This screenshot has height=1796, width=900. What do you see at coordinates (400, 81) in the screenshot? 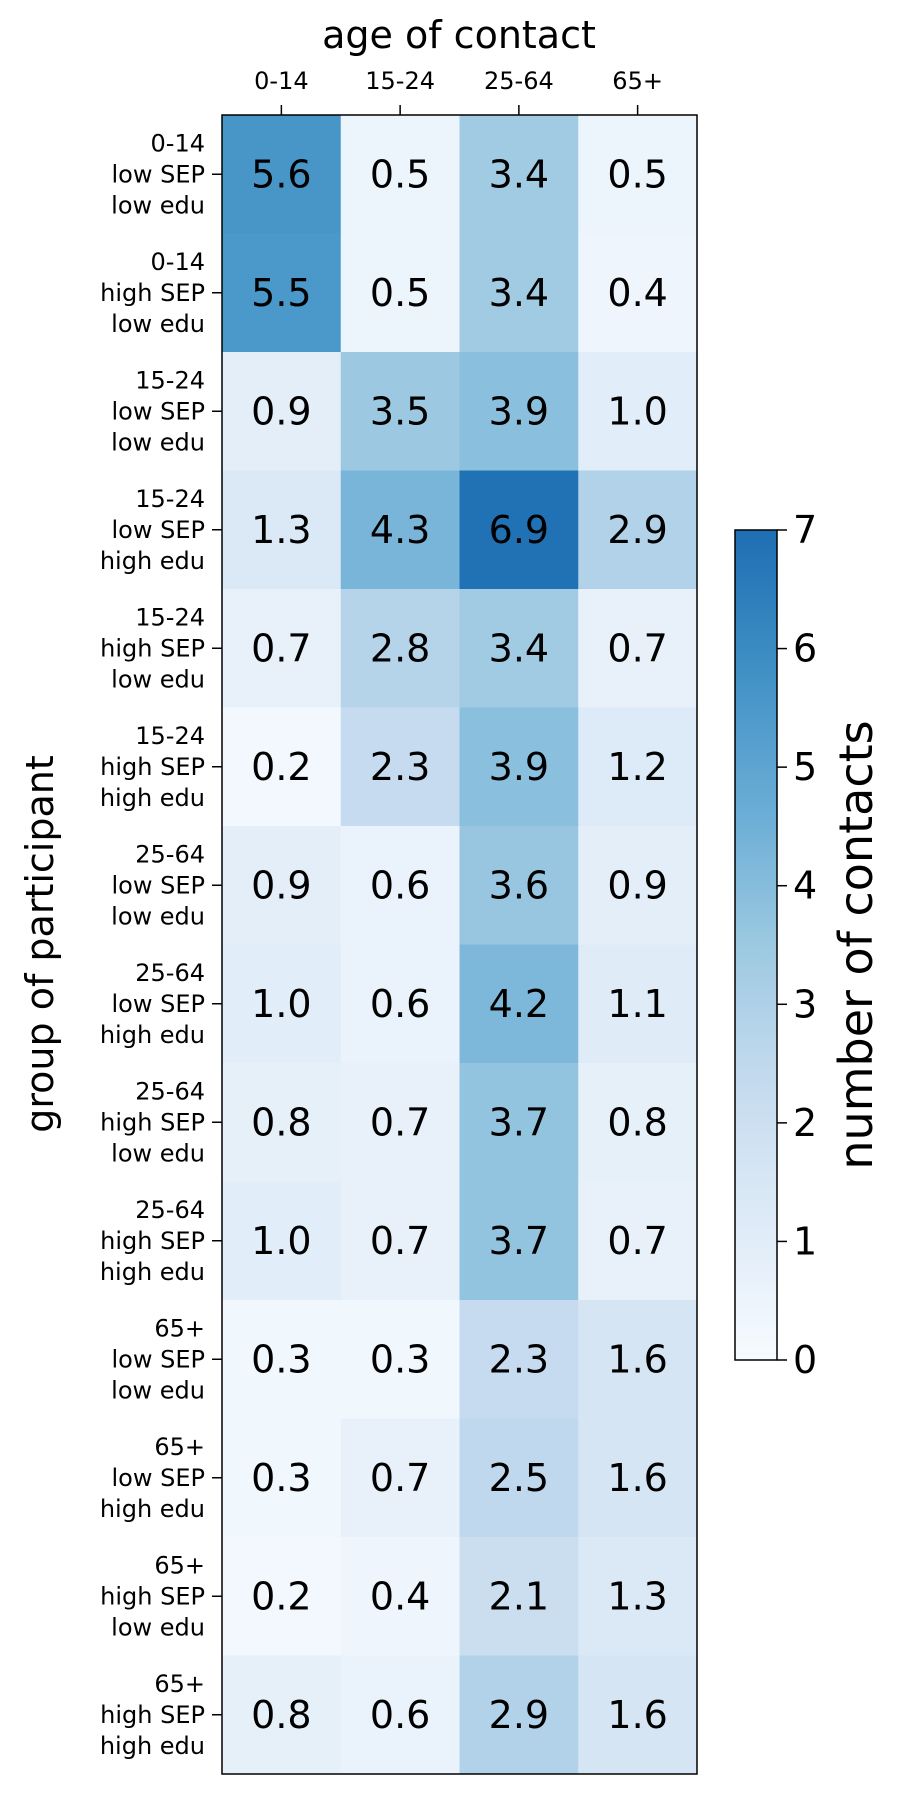
I see `x-tick-label: 15-24` at bounding box center [400, 81].